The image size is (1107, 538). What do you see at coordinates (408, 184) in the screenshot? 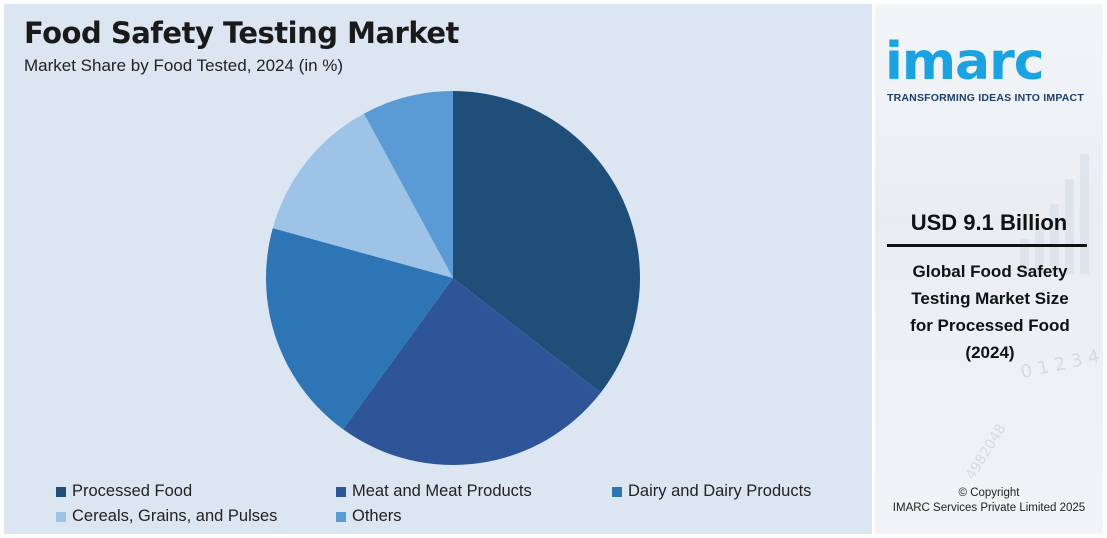
I see `pie-slice-others` at bounding box center [408, 184].